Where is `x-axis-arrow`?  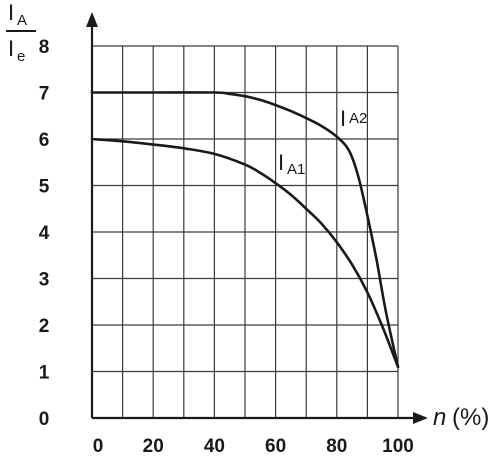 x-axis-arrow is located at coordinates (420, 418).